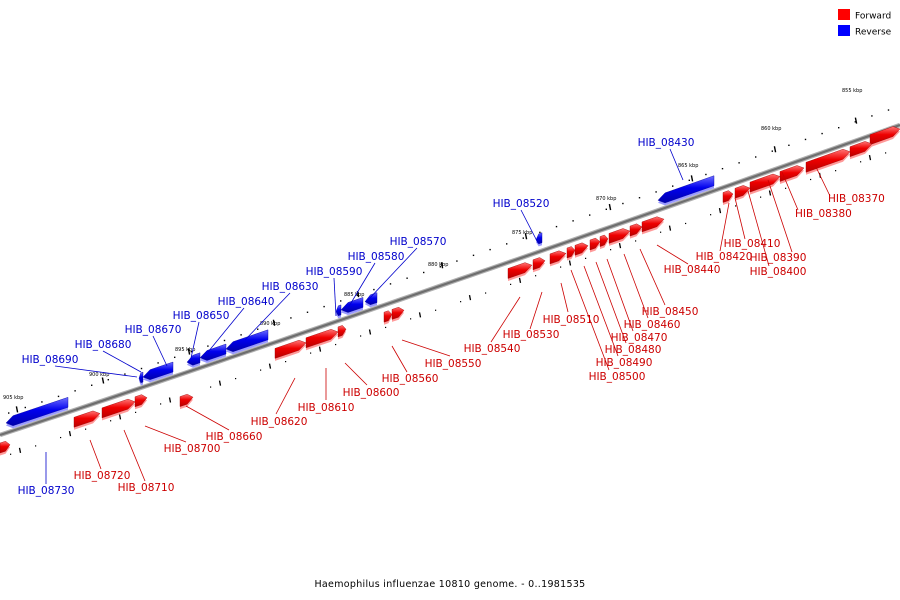  Describe the element at coordinates (326, 391) in the screenshot. I see `gene-label-hib-08610: HIB_08610` at that location.